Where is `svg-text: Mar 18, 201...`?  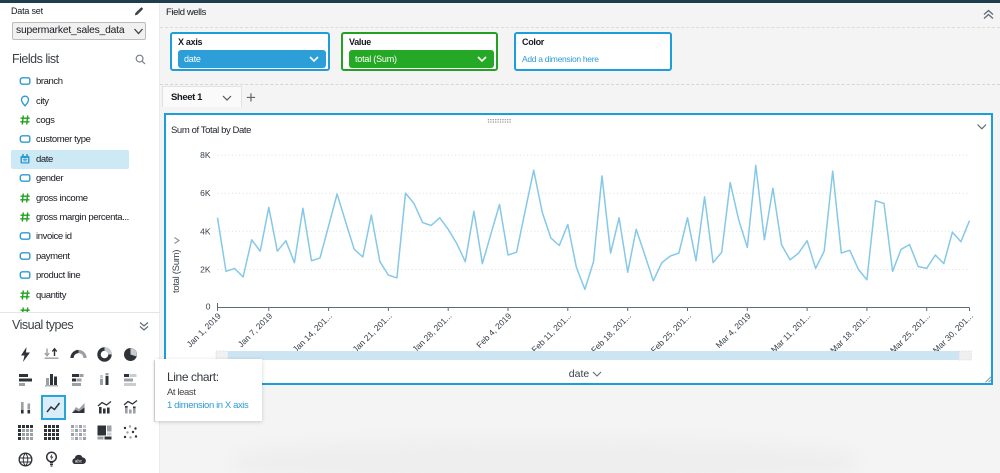 svg-text: Mar 18, 201... is located at coordinates (850, 333).